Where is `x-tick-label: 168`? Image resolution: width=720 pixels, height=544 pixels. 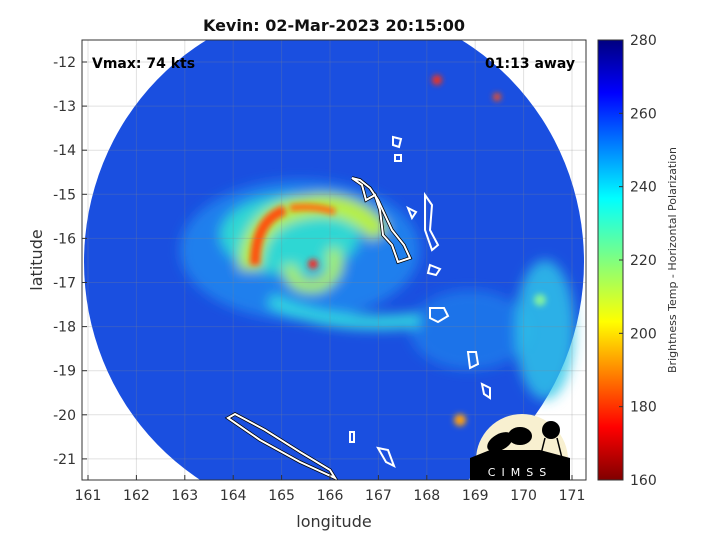 x-tick-label: 168 is located at coordinates (426, 496).